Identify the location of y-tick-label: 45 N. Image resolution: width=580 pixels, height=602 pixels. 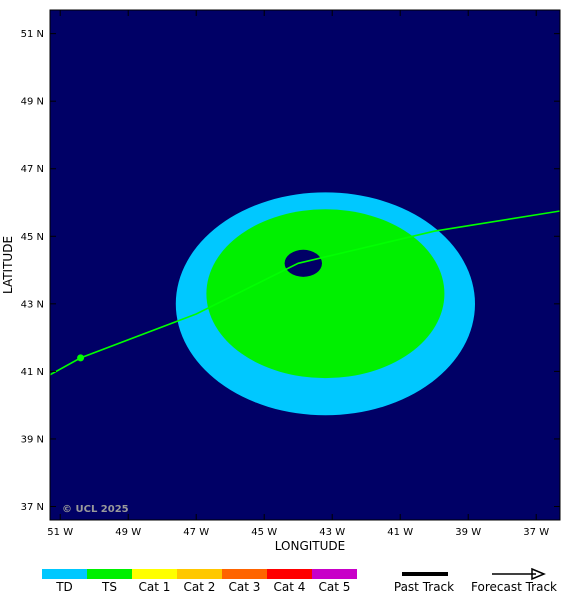
(32, 237).